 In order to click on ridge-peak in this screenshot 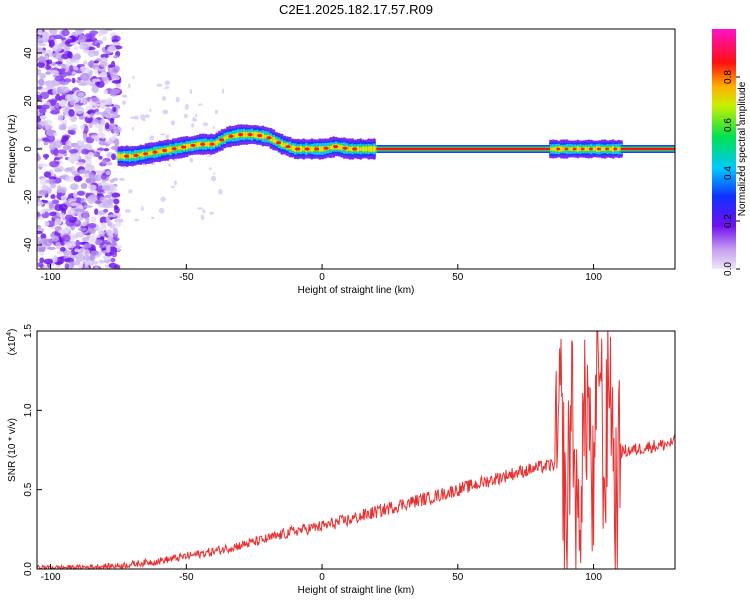, I will do `click(298, 149)`.